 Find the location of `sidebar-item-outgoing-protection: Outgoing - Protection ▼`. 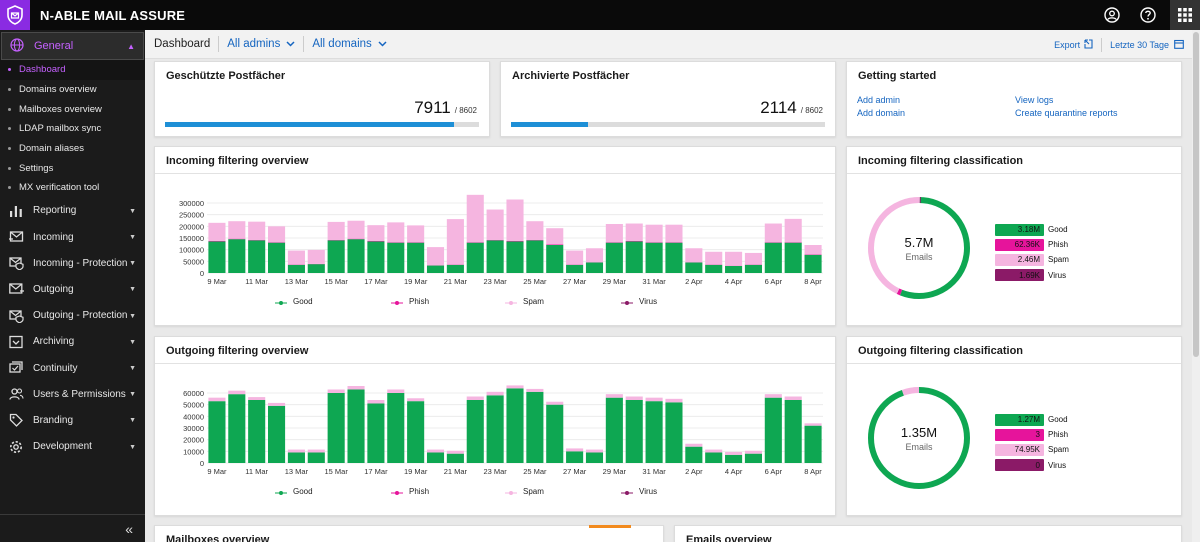

sidebar-item-outgoing-protection: Outgoing - Protection ▼ is located at coordinates (72, 316).